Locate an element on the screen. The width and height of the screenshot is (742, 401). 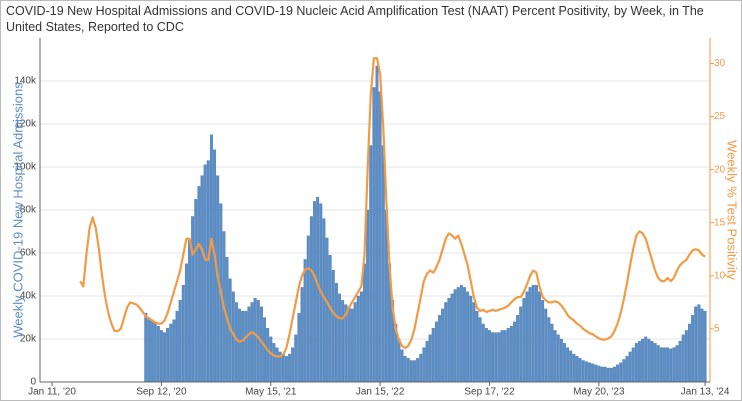
y-tick-label: 100k is located at coordinates (25, 167).